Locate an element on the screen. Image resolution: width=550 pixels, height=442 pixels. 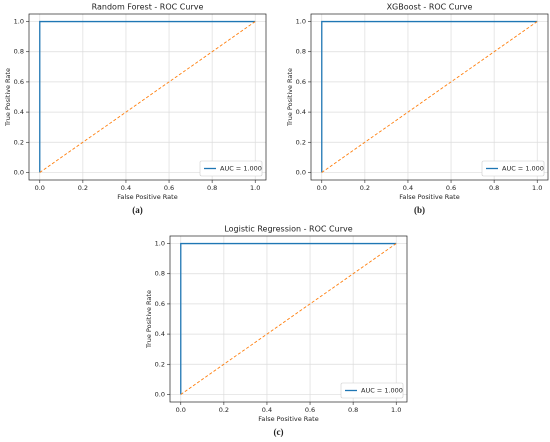
caption: (c) is located at coordinates (279, 432).